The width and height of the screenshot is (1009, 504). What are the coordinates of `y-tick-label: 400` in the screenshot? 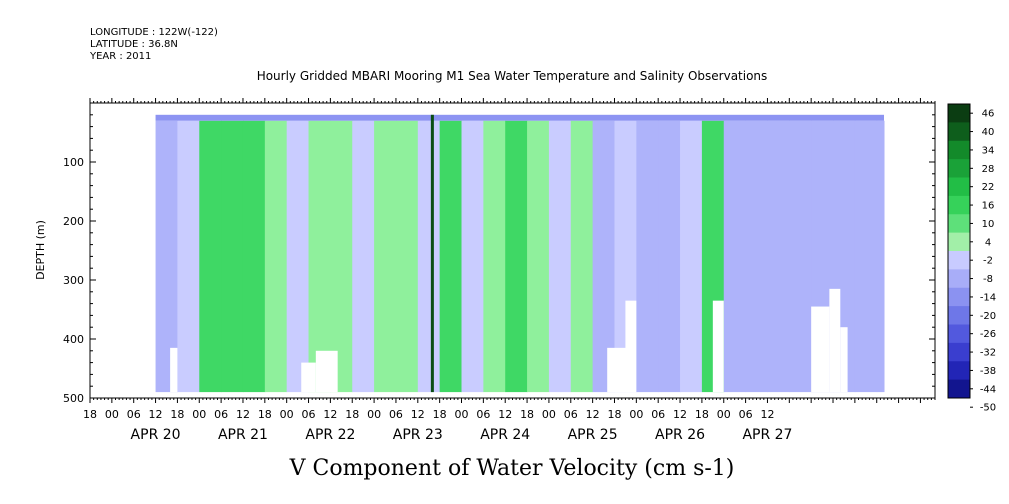 It's located at (73, 339).